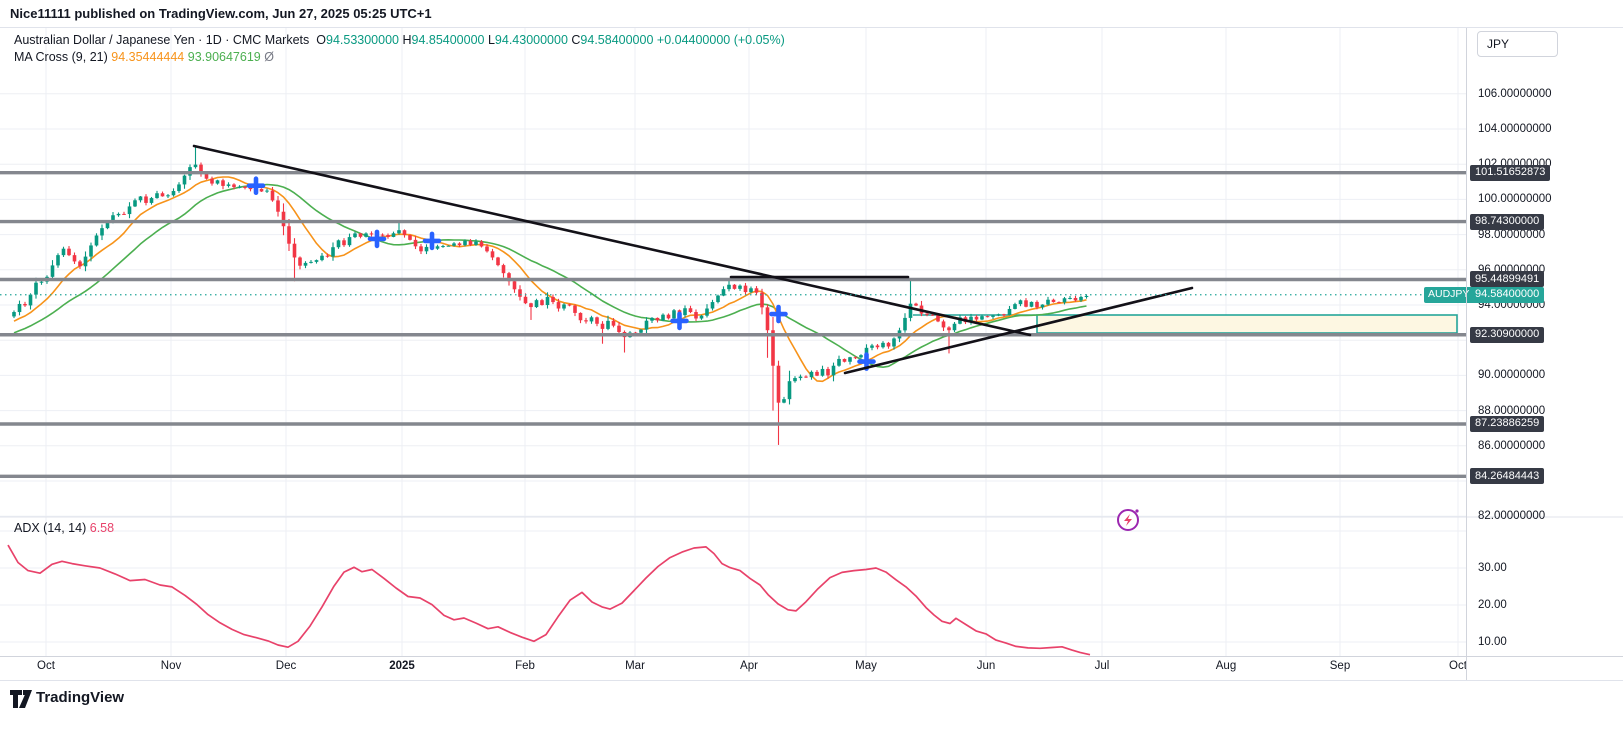  What do you see at coordinates (1247, 324) in the screenshot?
I see `supply-zone-box` at bounding box center [1247, 324].